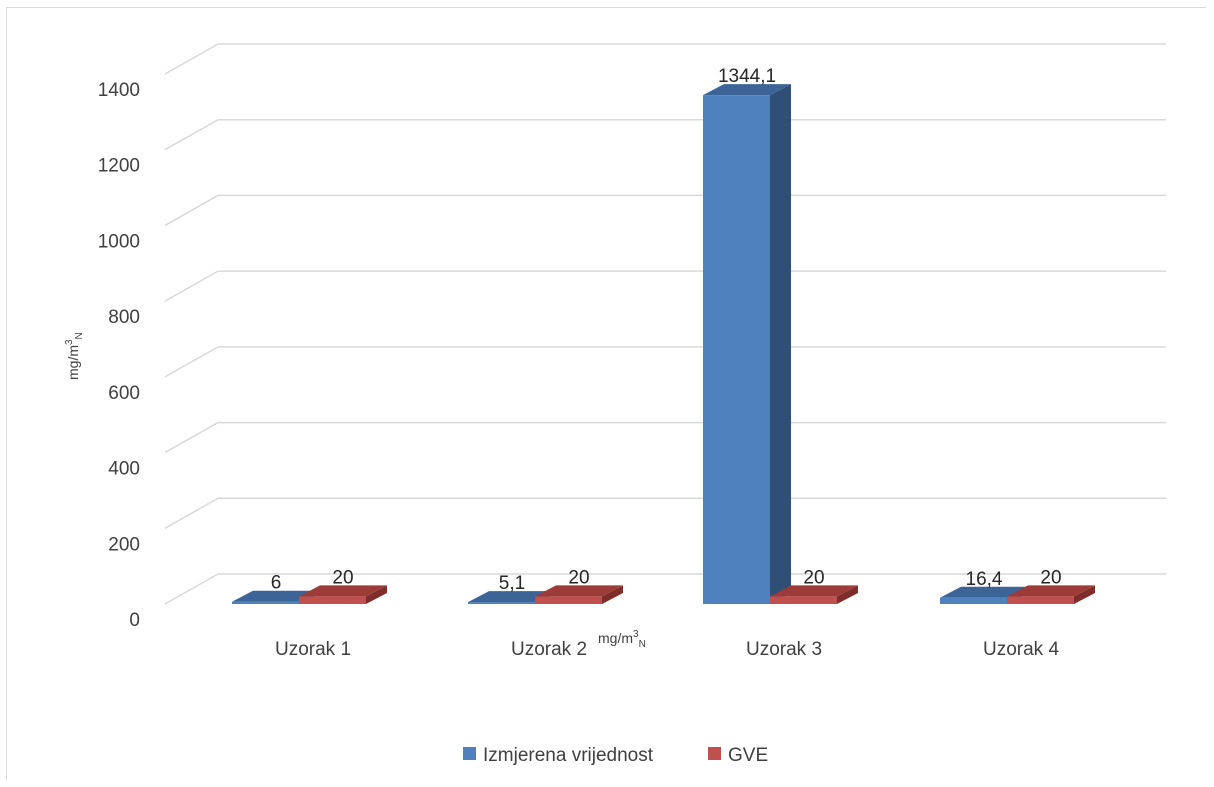  I want to click on data-label: 6, so click(276, 583).